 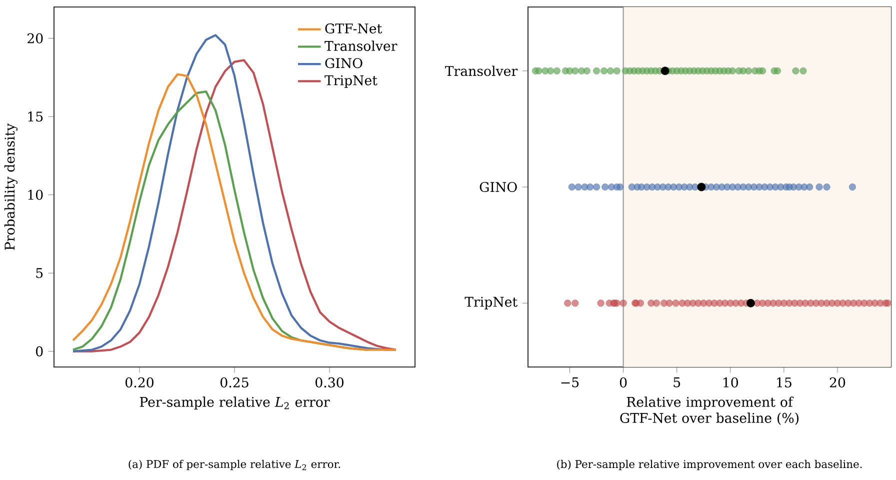 I want to click on y-tick-label: TripNet, so click(x=491, y=303).